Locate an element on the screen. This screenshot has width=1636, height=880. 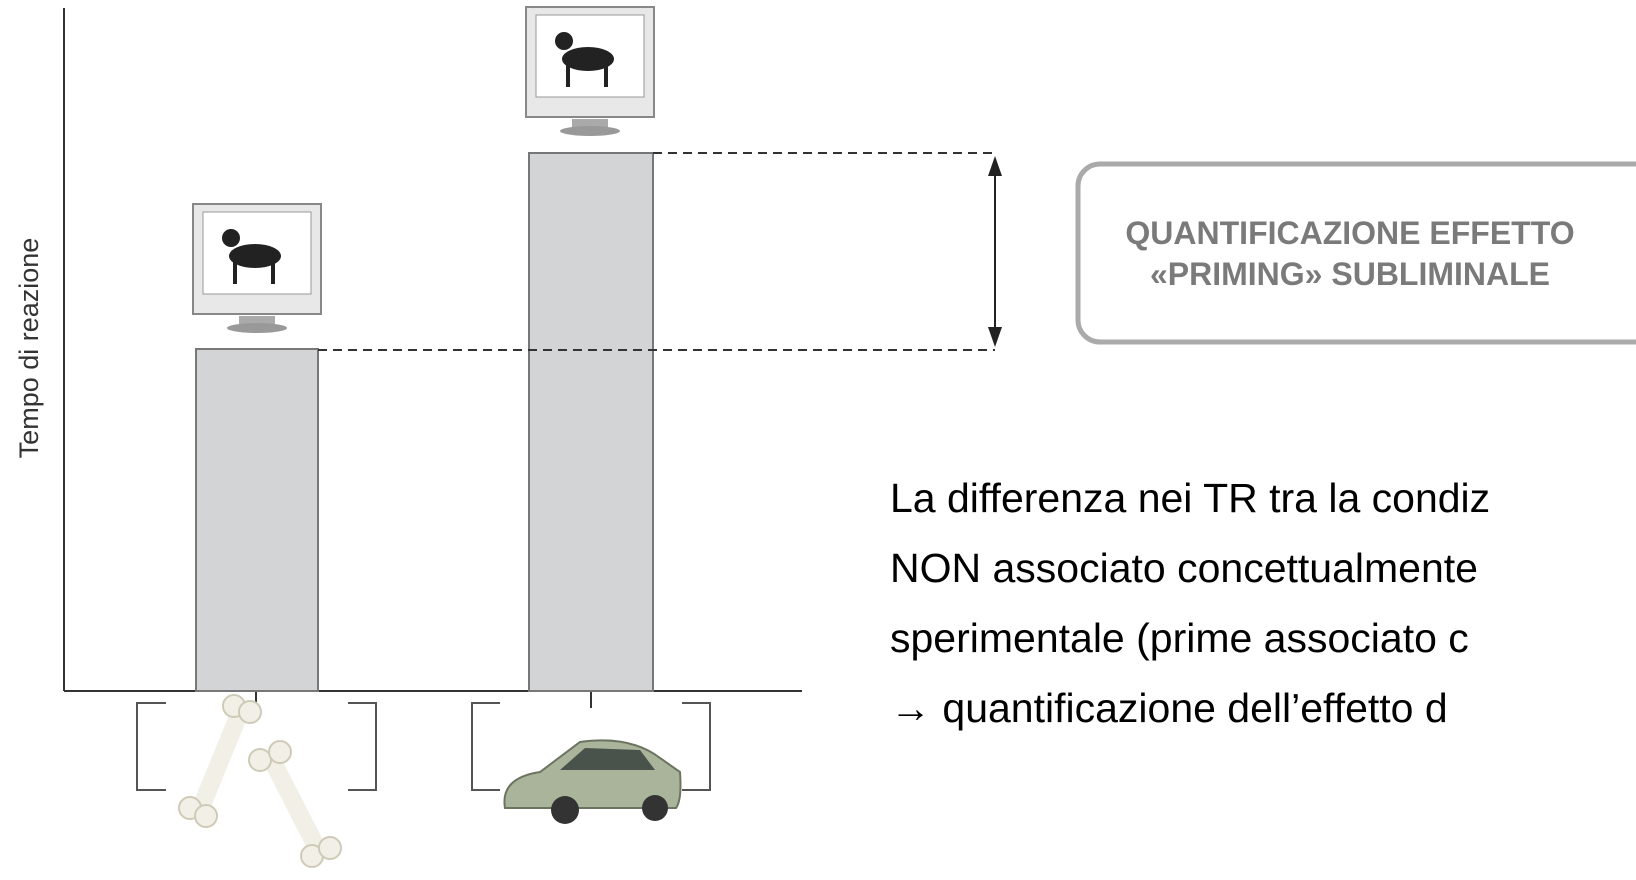
callout-box is located at coordinates (1355, 253).